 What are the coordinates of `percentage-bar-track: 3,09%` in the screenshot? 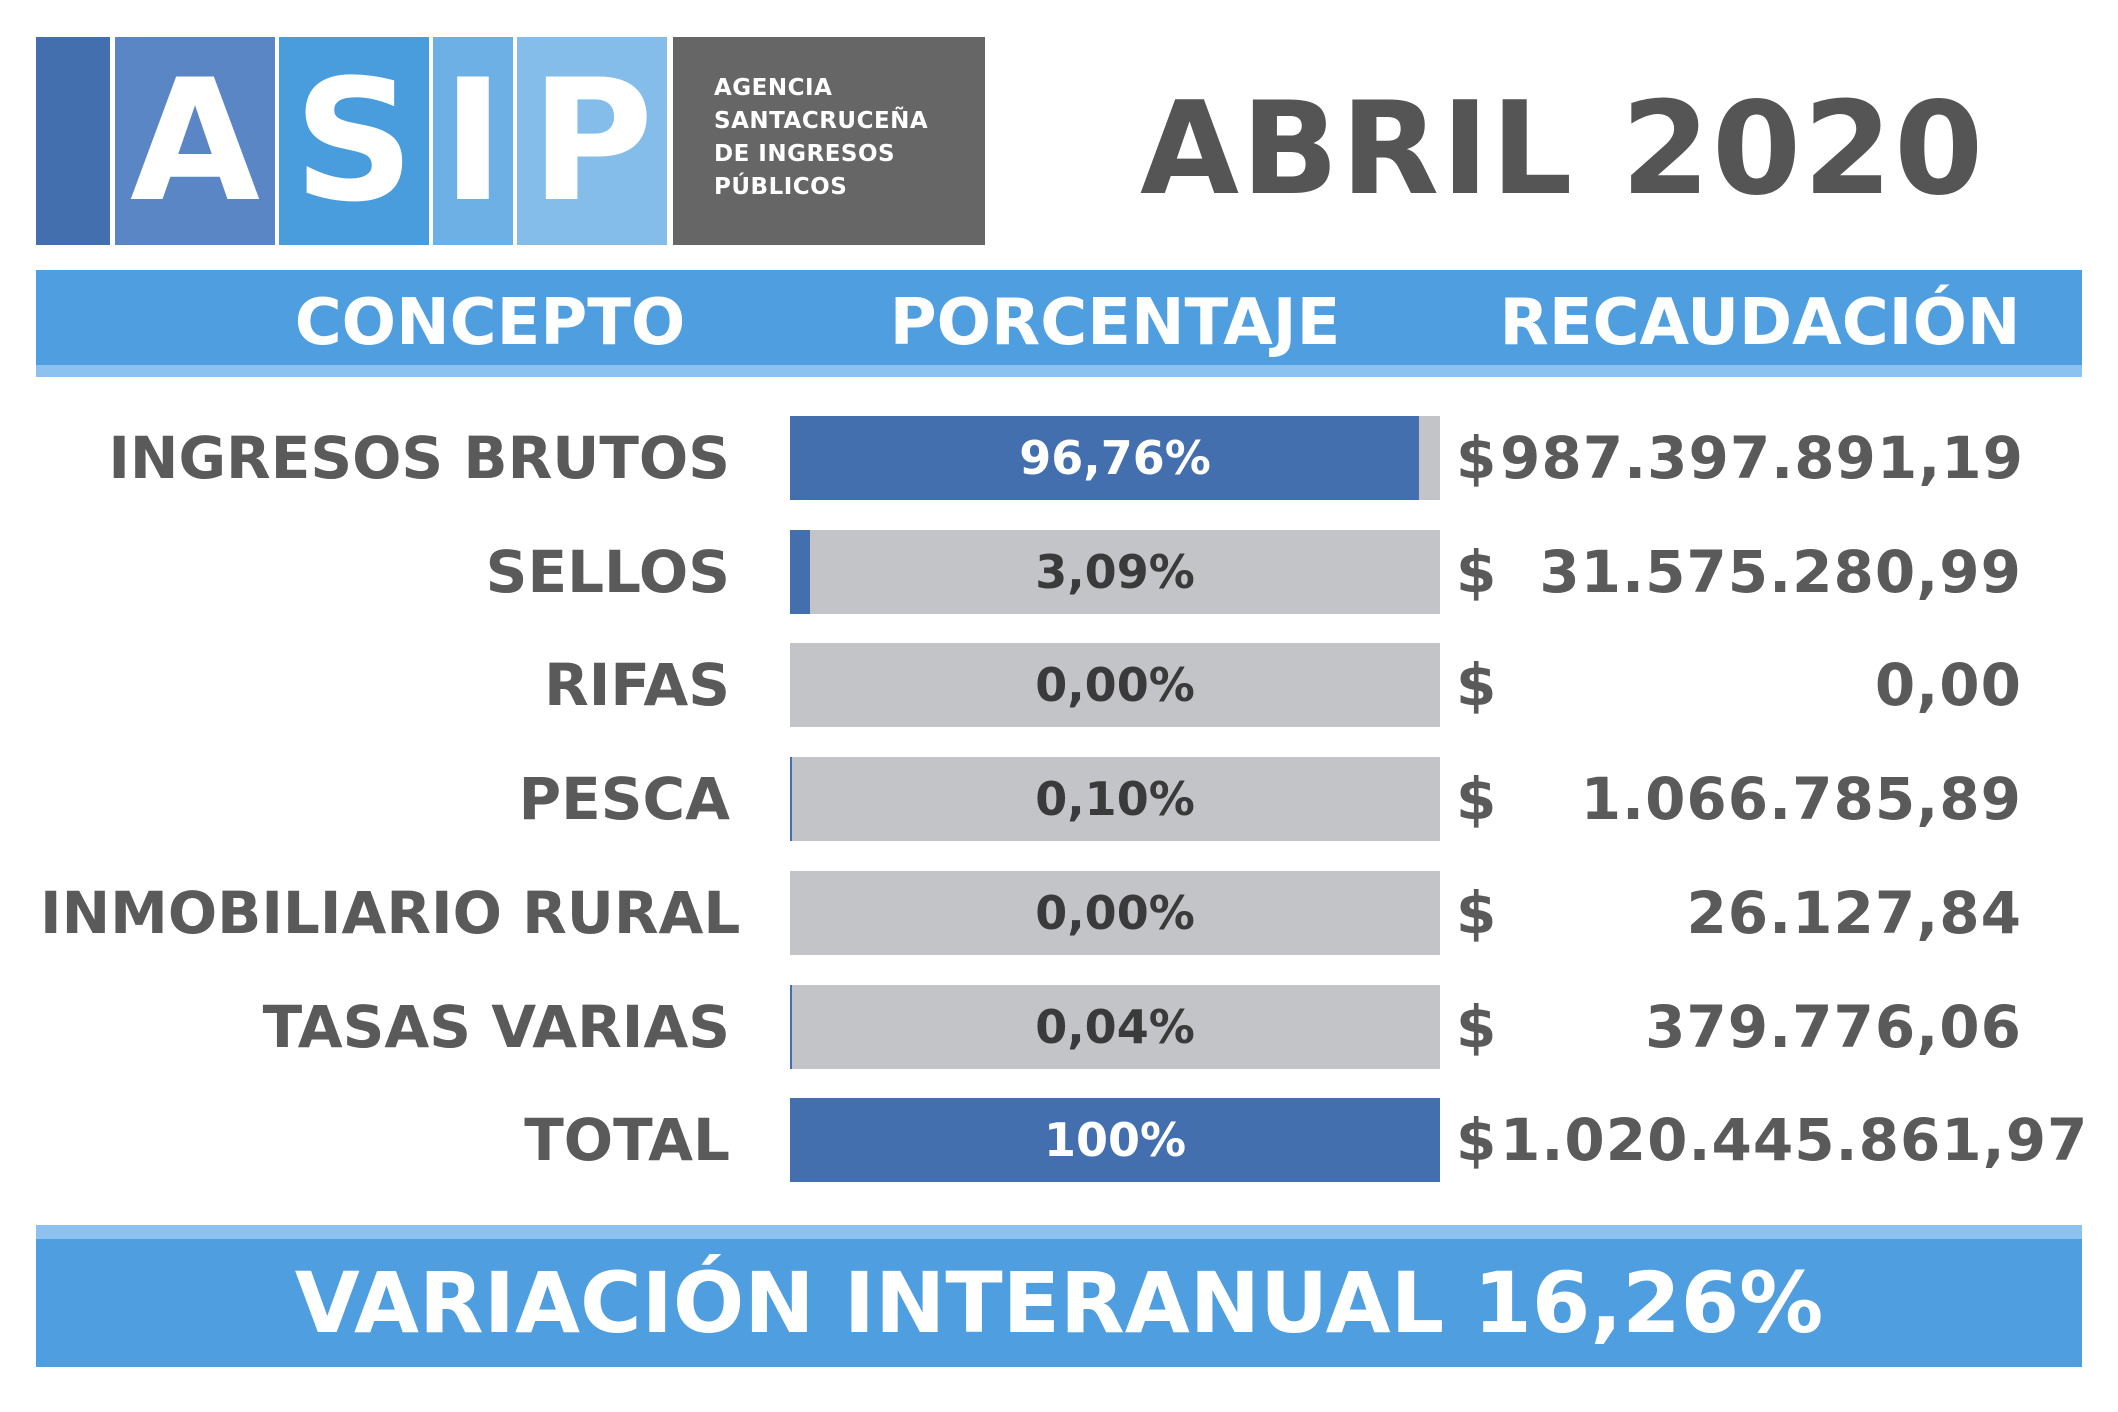 It's located at (1115, 572).